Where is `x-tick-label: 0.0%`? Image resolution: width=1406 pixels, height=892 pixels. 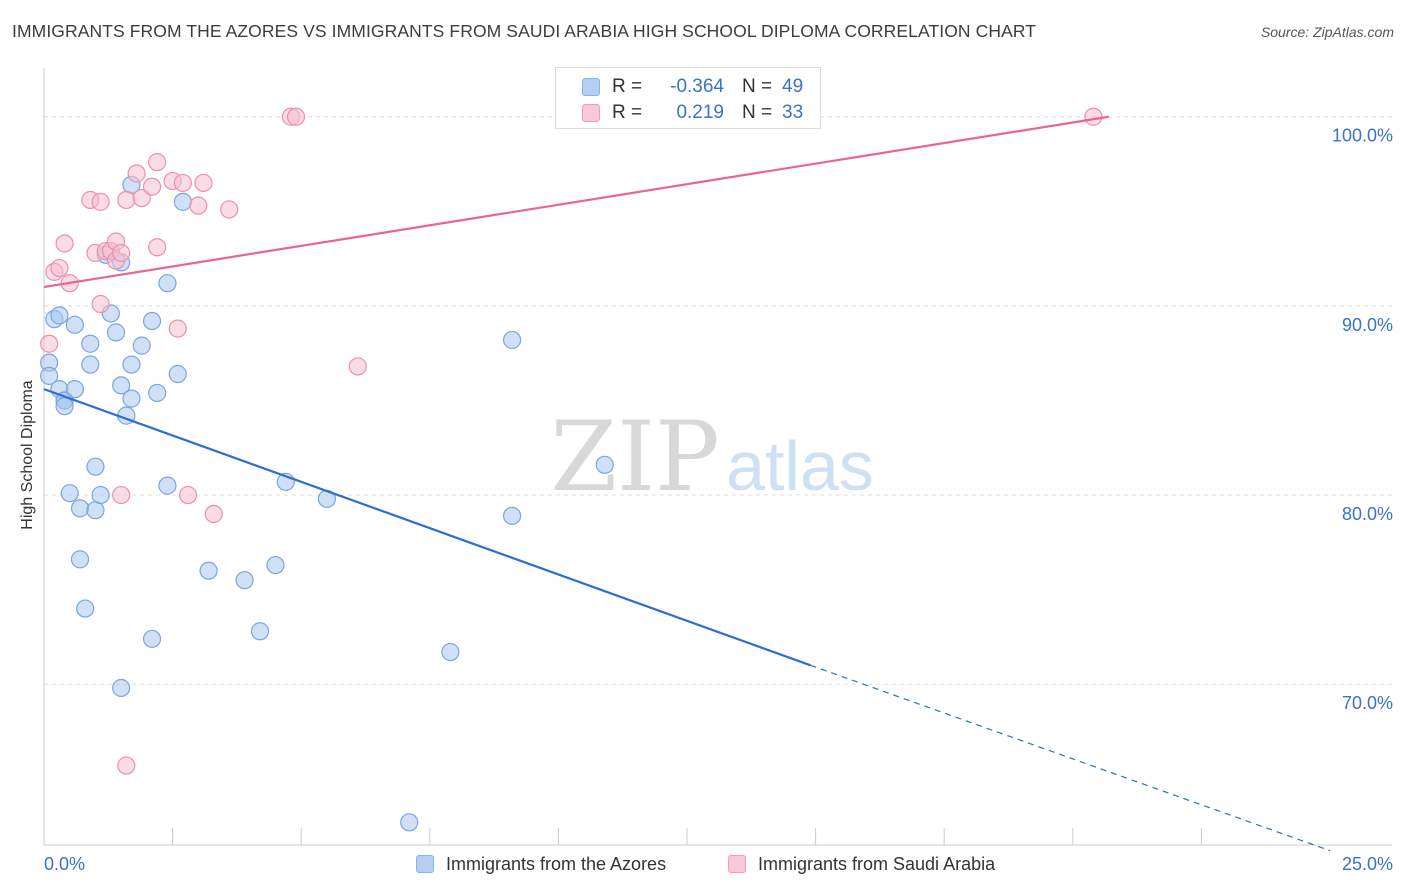
x-tick-label: 0.0% is located at coordinates (64, 864).